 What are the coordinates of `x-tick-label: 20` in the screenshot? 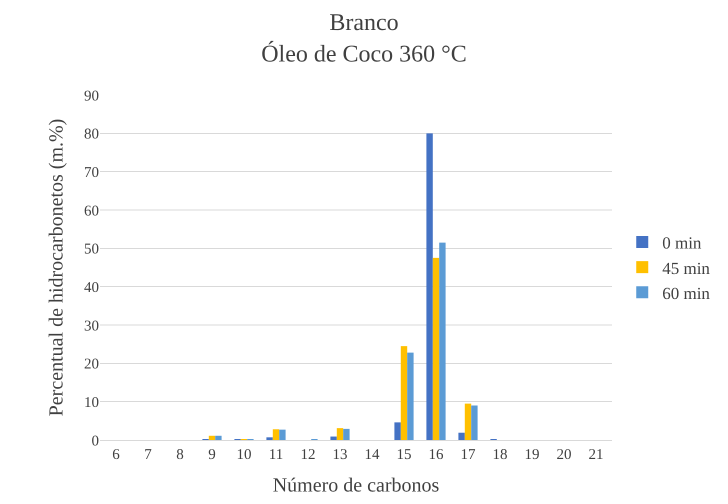 It's located at (564, 455).